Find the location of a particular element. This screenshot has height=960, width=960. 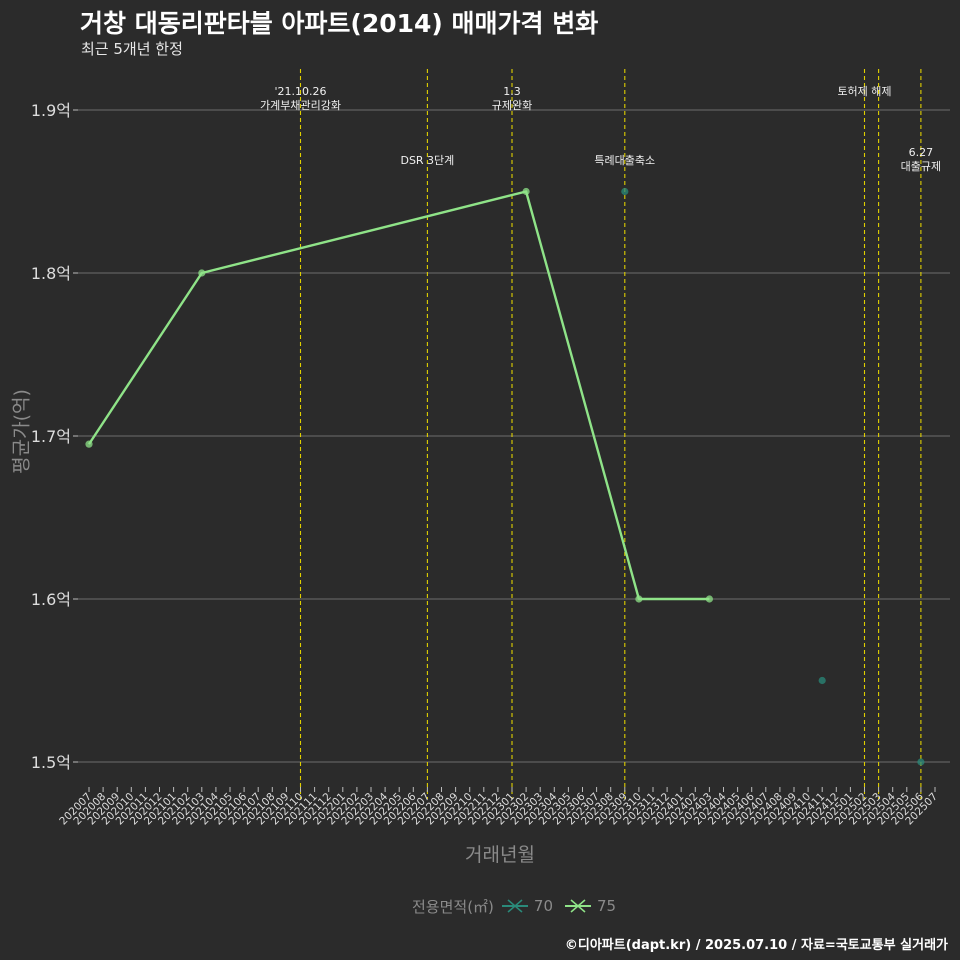

event-label: 대출규제 is located at coordinates (921, 166).